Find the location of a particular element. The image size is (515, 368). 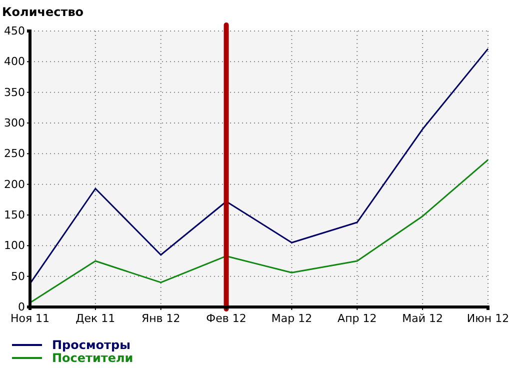

y-tick-label: 0 is located at coordinates (21, 307).